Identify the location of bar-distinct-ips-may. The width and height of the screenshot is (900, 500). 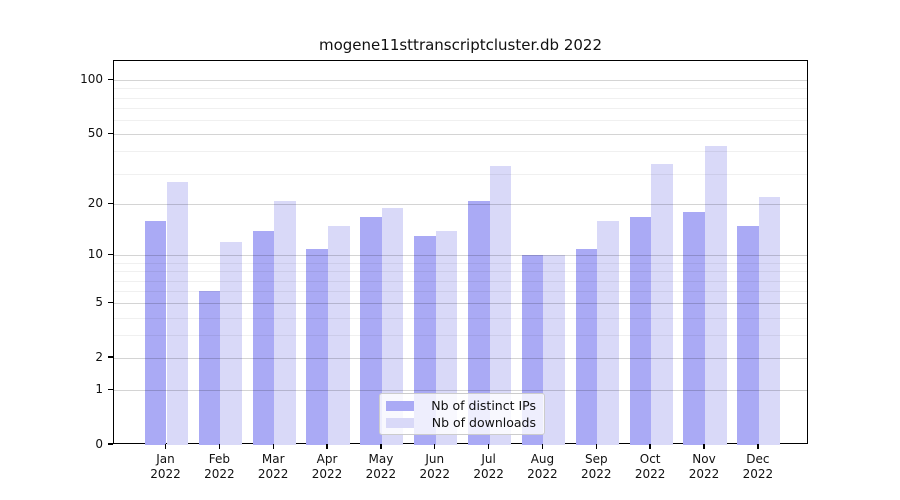
(371, 330).